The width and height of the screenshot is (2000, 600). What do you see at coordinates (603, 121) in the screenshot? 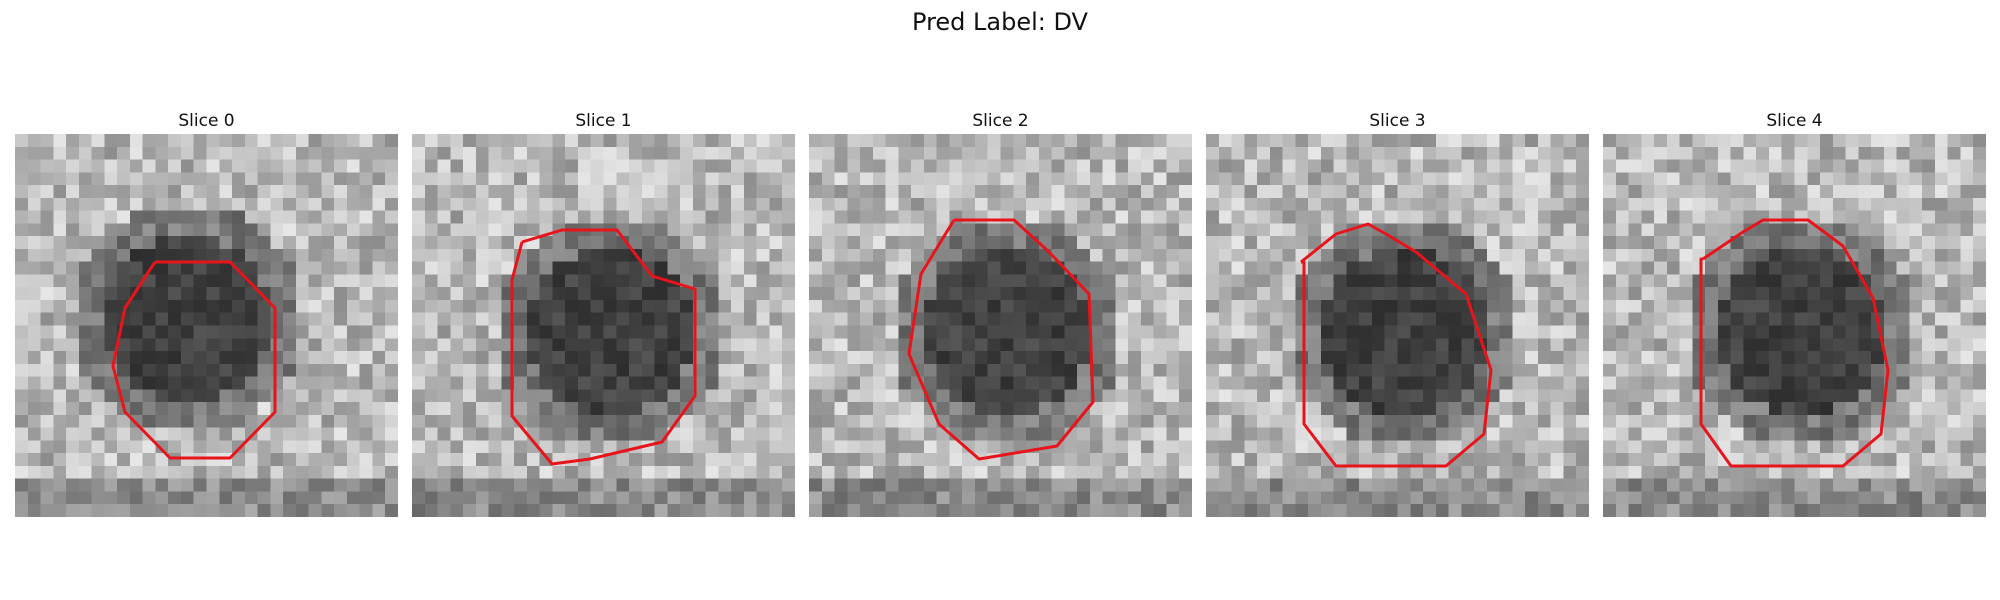
I see `slice-title-1: Slice 1` at bounding box center [603, 121].